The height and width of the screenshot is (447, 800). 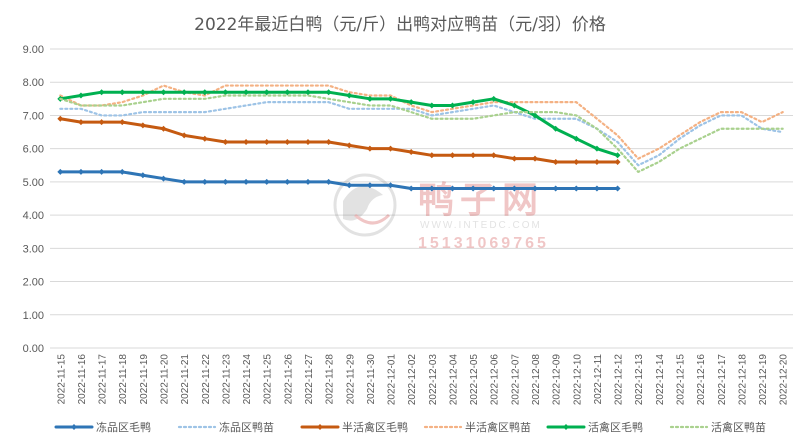 I want to click on watermark-url: WWW.INTEDC.COM, so click(x=481, y=225).